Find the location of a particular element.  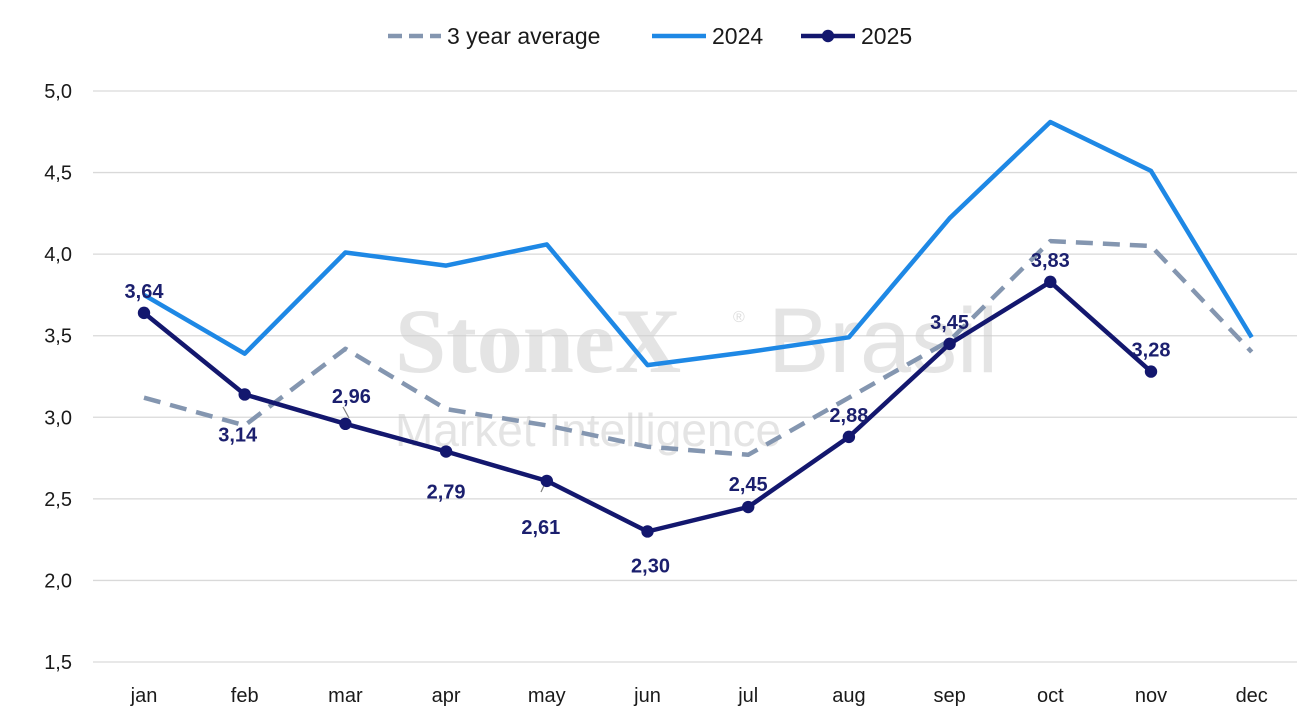

x-axis-tick-labels: jan feb mar apr may jun jul aug sep oct nov dec is located at coordinates (699, 696).